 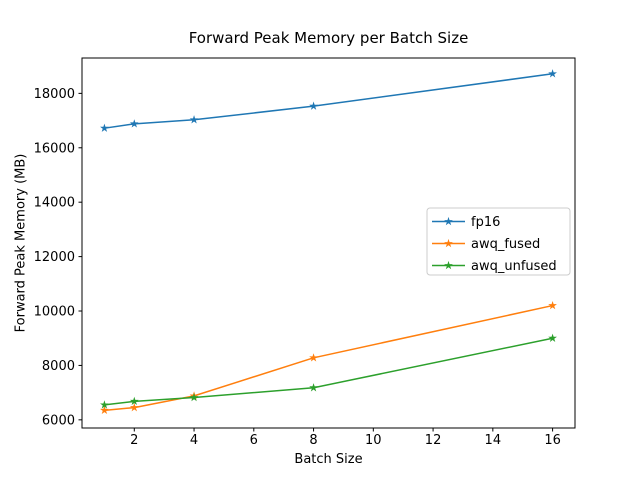 I want to click on x-tick-label: 2, so click(x=134, y=440).